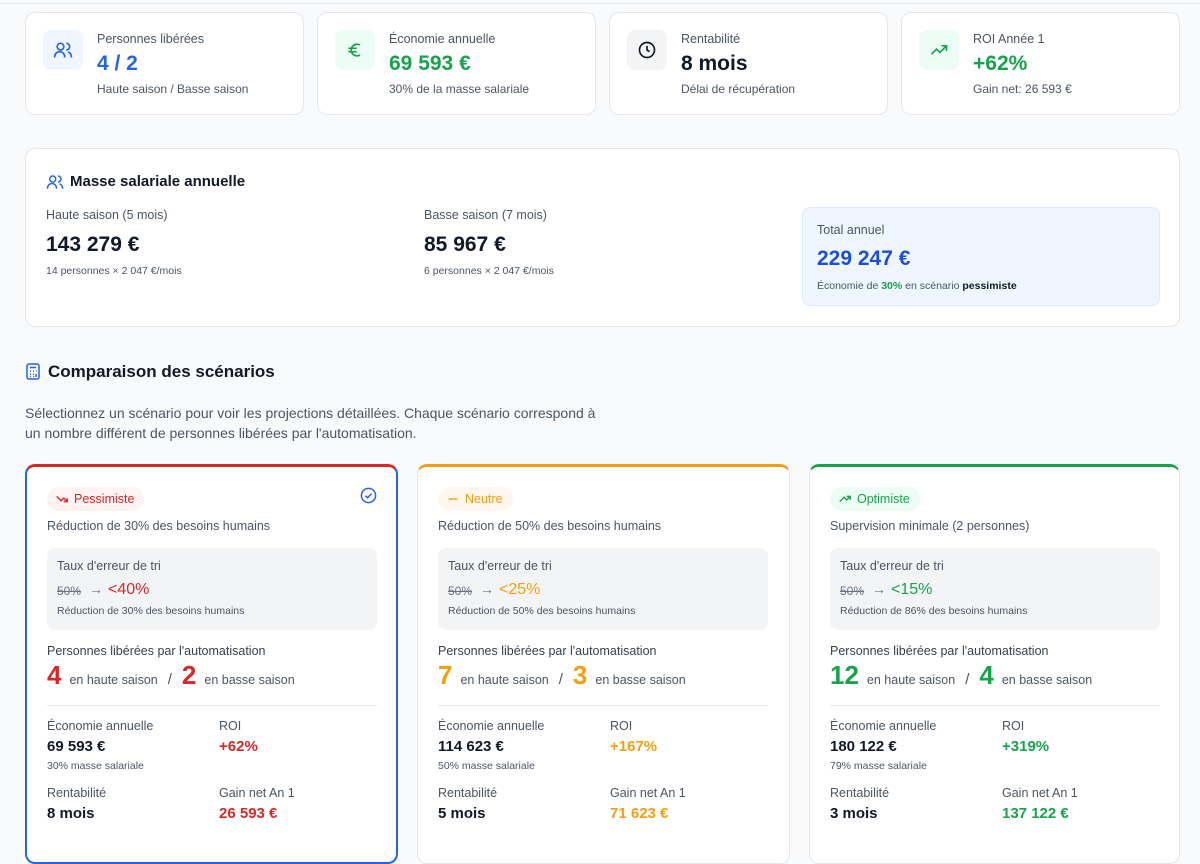 This screenshot has height=864, width=1200. I want to click on scenario-badge: Neutre, so click(475, 499).